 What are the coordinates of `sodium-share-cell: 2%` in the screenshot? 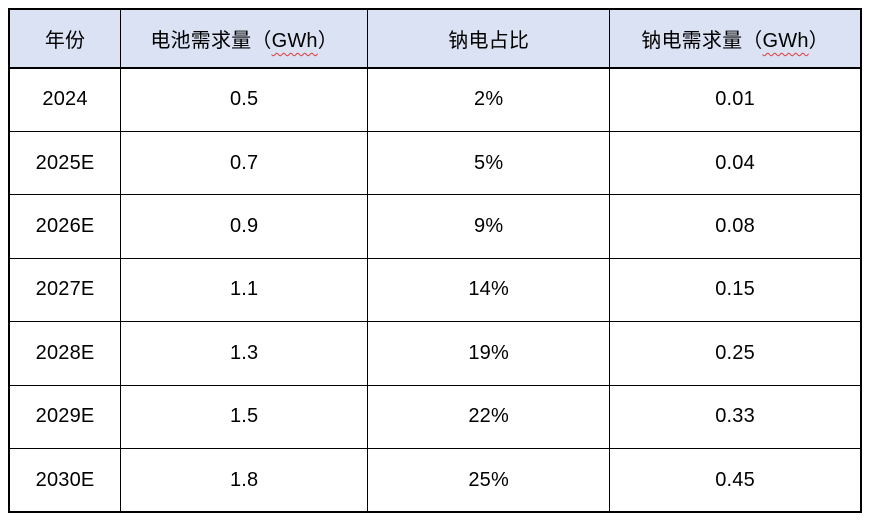 It's located at (489, 99).